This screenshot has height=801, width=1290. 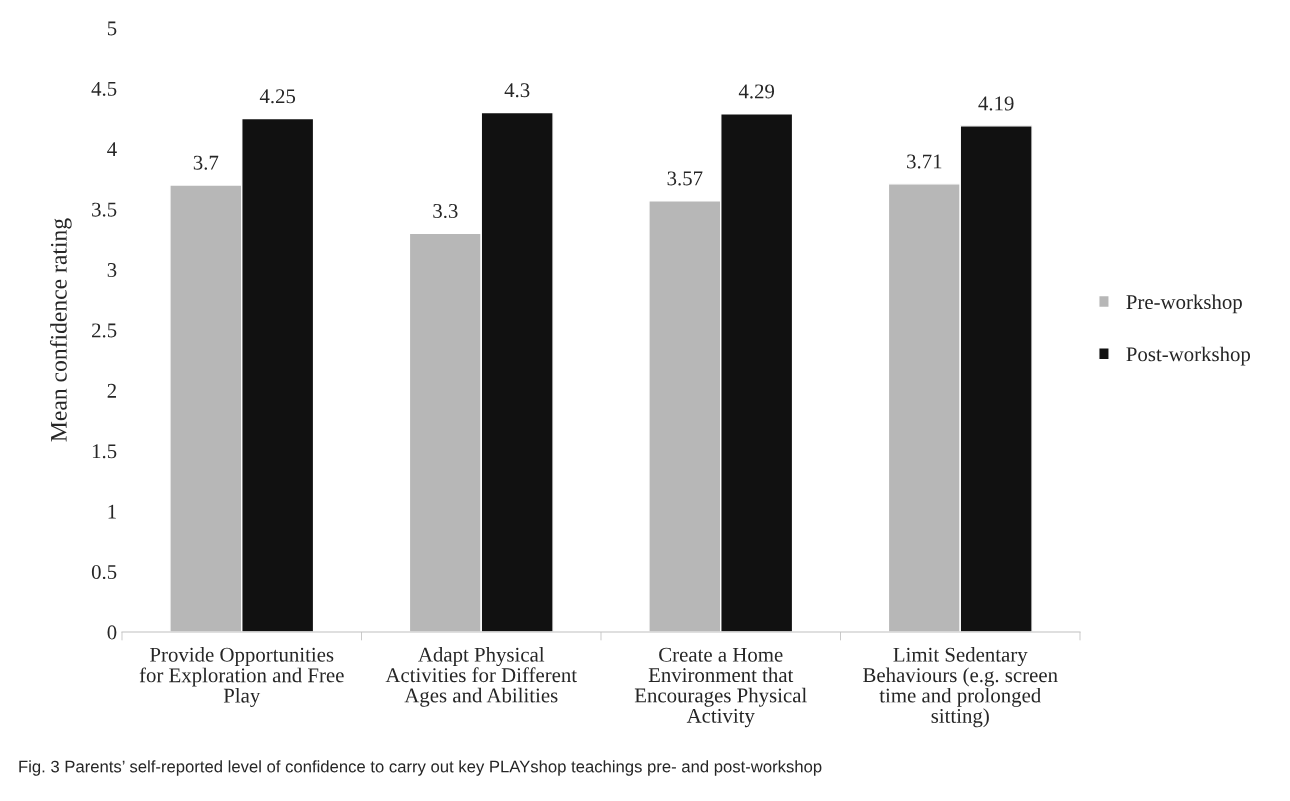 What do you see at coordinates (60, 330) in the screenshot?
I see `y-axis-title: Mean confidence rating` at bounding box center [60, 330].